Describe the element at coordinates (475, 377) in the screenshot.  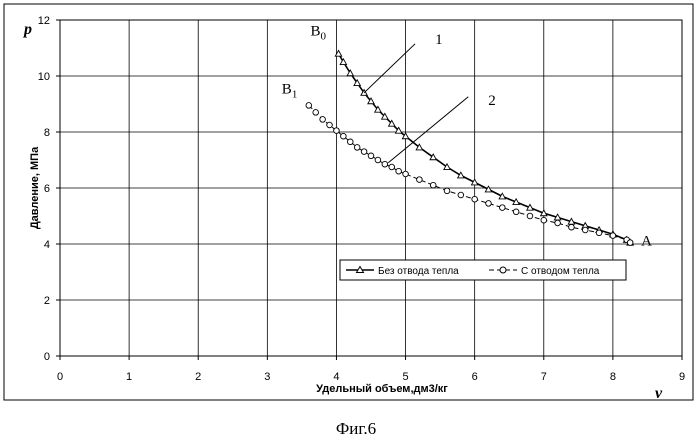
I see `x-tick-label-6: 6` at that location.